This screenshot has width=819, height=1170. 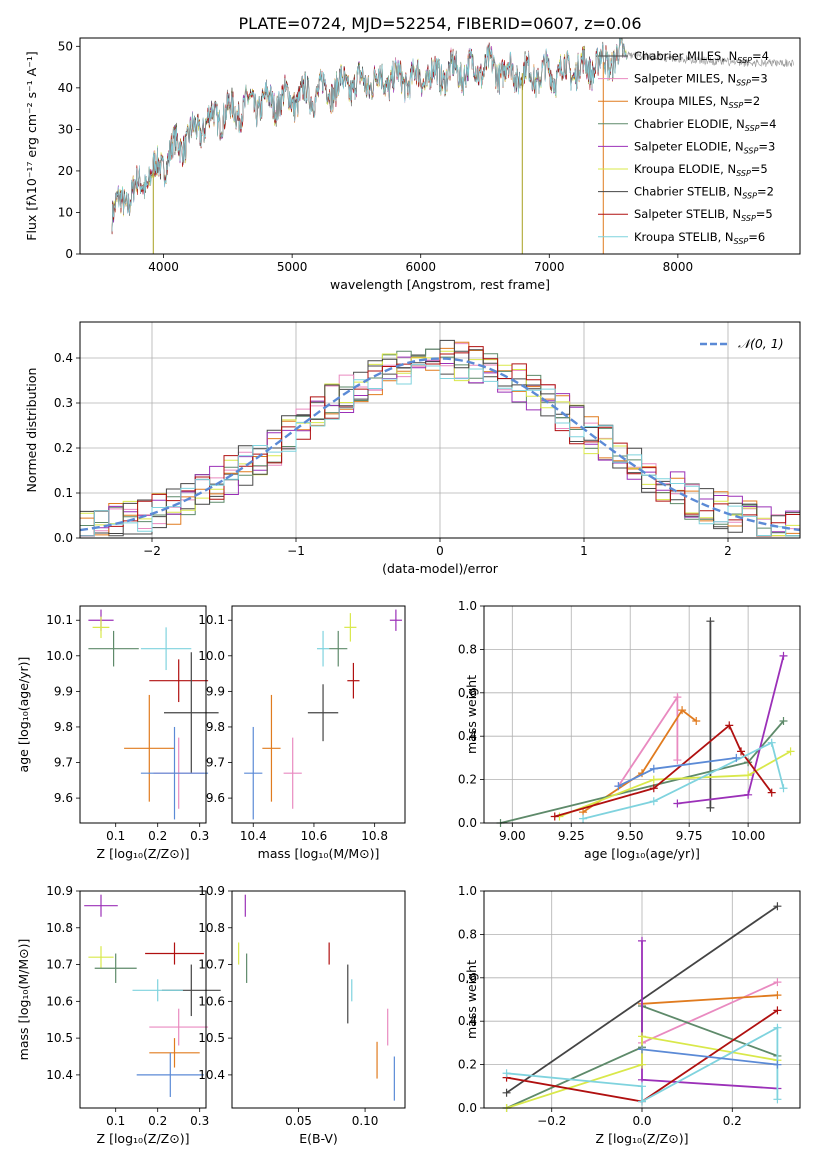 I want to click on x-tick-label: −2, so click(x=152, y=551).